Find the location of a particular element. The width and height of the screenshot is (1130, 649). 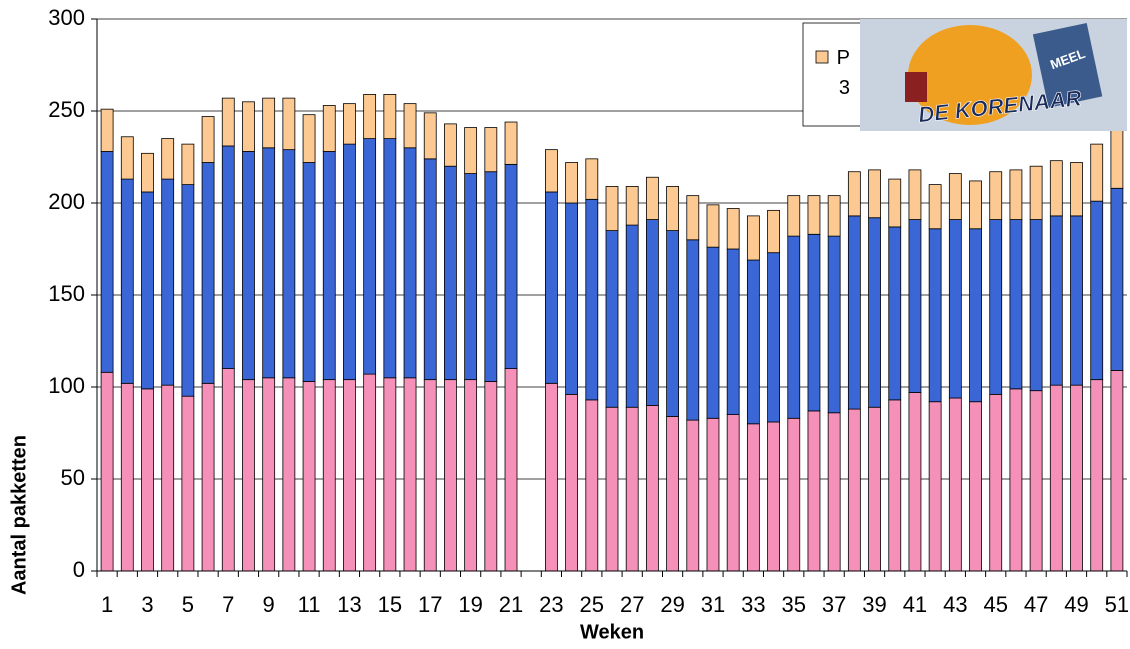

legend-label: P 3 is located at coordinates (843, 73).